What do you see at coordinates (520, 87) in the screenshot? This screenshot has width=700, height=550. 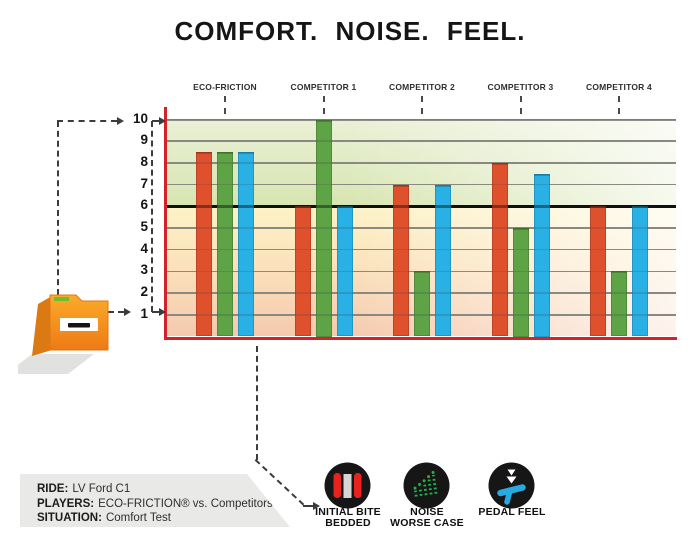 I see `column-header: COMPETITOR 3` at bounding box center [520, 87].